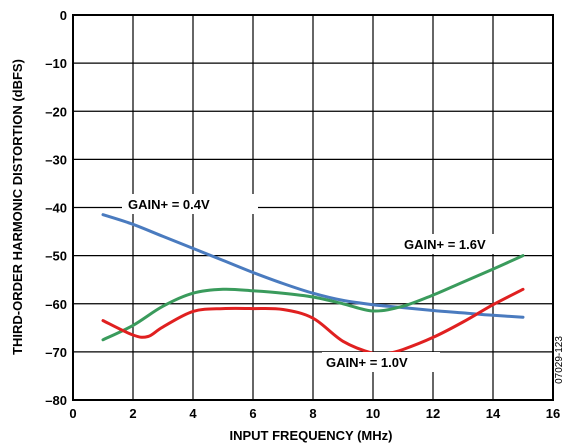 The height and width of the screenshot is (447, 571). What do you see at coordinates (311, 435) in the screenshot?
I see `x-axis-title: INPUT FREQUENCY (MHz)` at bounding box center [311, 435].